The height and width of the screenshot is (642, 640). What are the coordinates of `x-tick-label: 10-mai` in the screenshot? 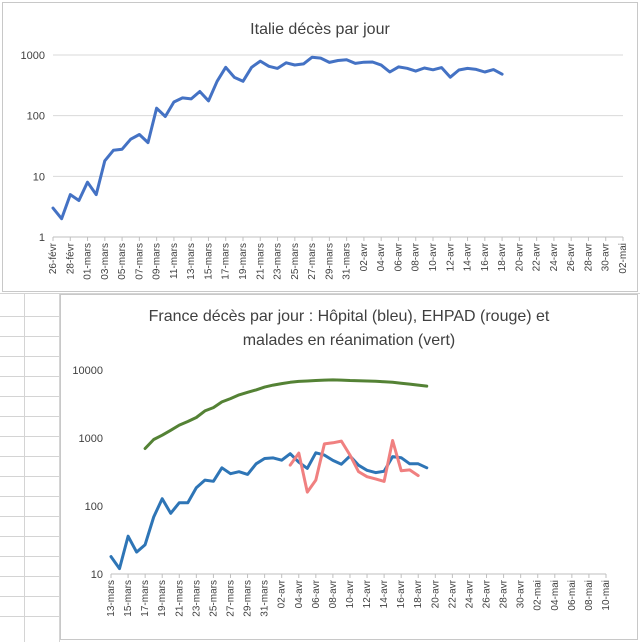 It's located at (606, 595).